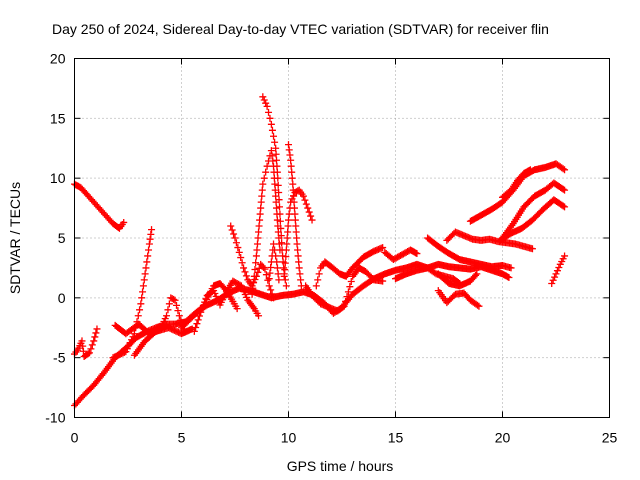 The height and width of the screenshot is (480, 640). Describe the element at coordinates (610, 438) in the screenshot. I see `x-tick-label: 25` at that location.